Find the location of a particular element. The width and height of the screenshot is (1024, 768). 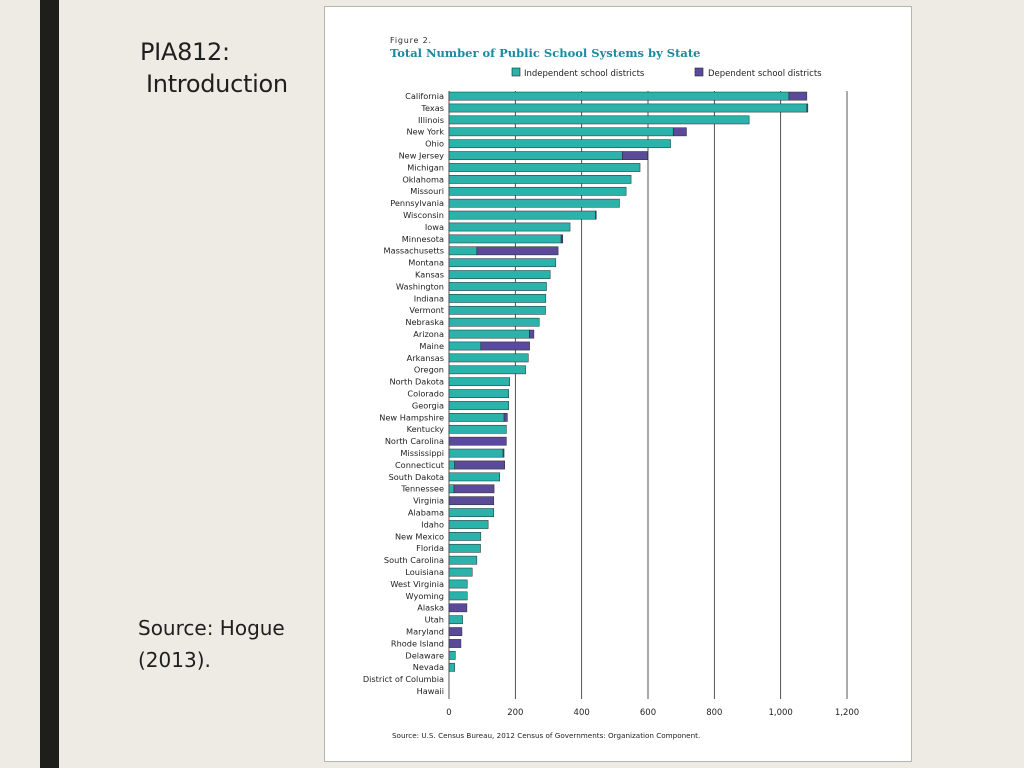

legend-swatch-independent is located at coordinates (516, 72).